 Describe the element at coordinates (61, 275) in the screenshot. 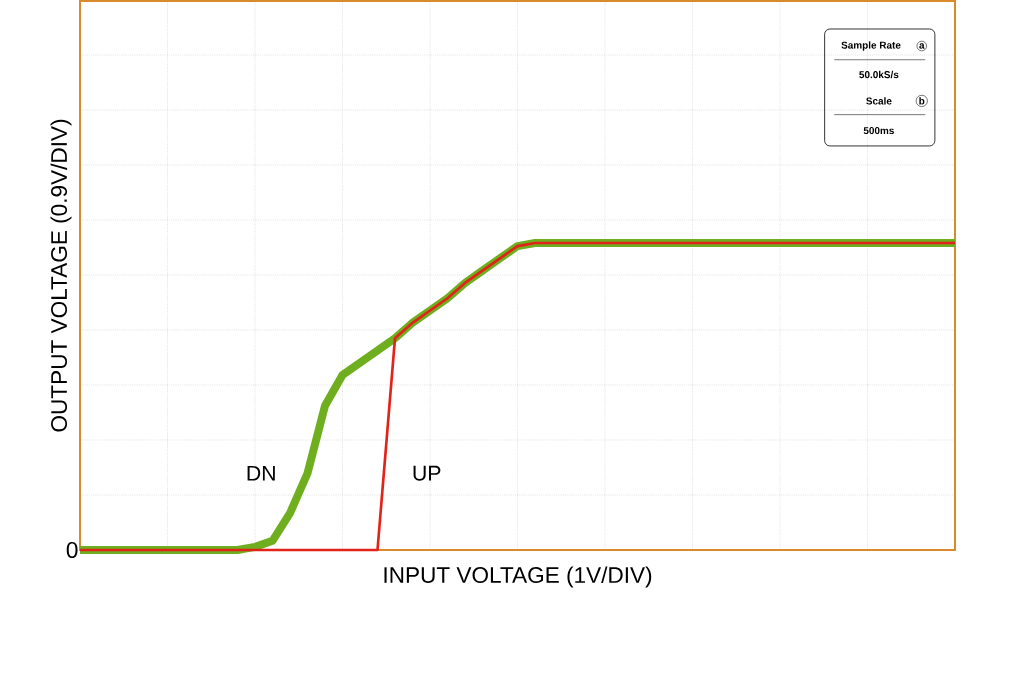

I see `y-axis-title: OUTPUT VOLTAGE (0.9V/DIV)` at that location.